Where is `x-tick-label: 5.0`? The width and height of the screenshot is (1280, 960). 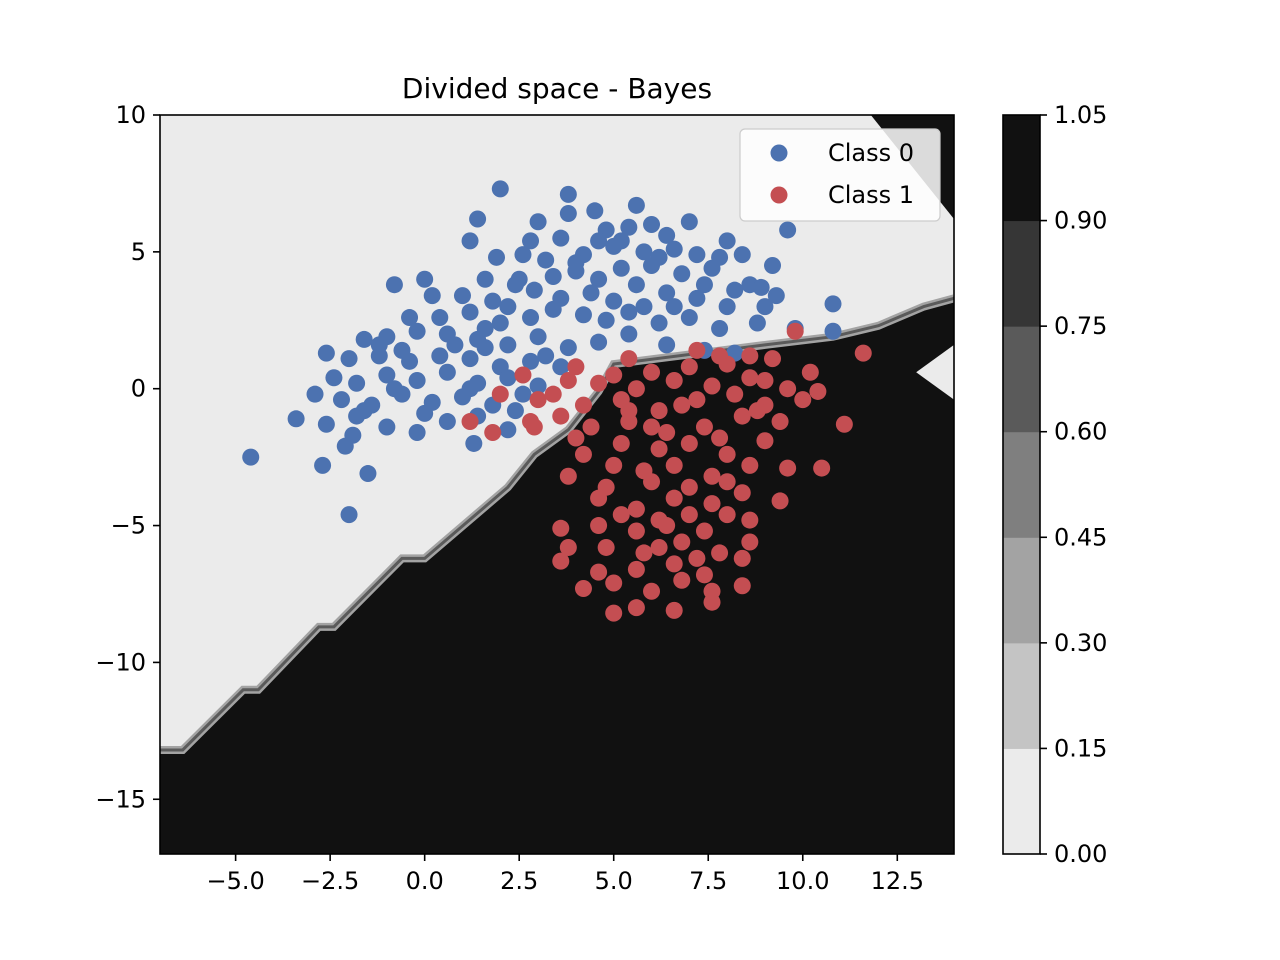 x-tick-label: 5.0 is located at coordinates (614, 881).